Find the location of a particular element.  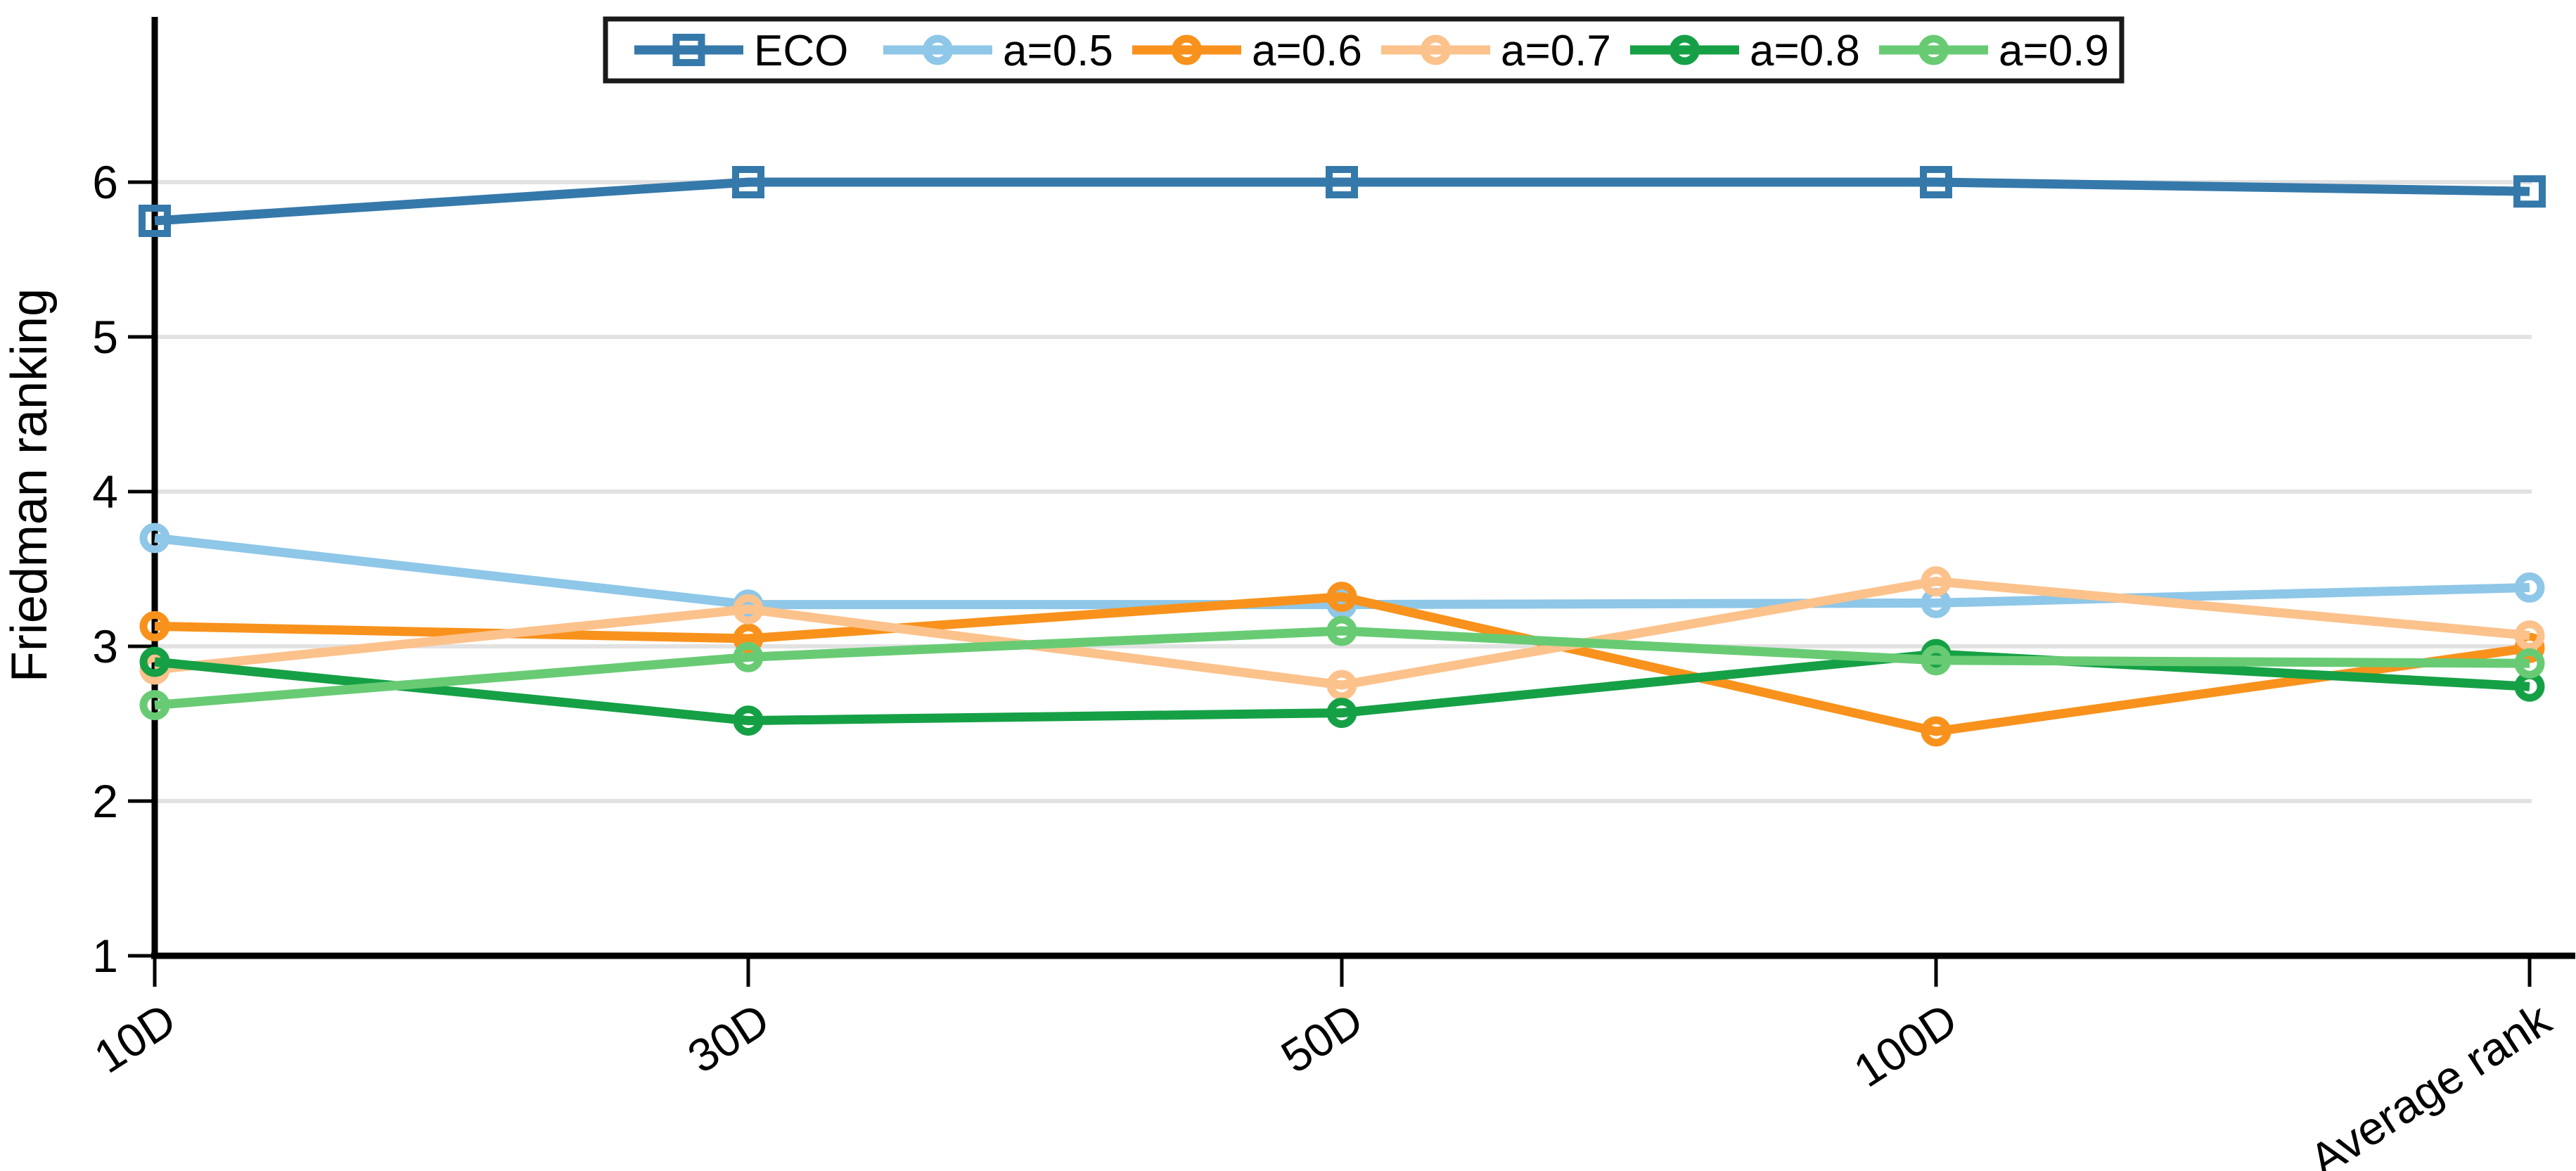

legend-marker-a=0.5 is located at coordinates (938, 49).